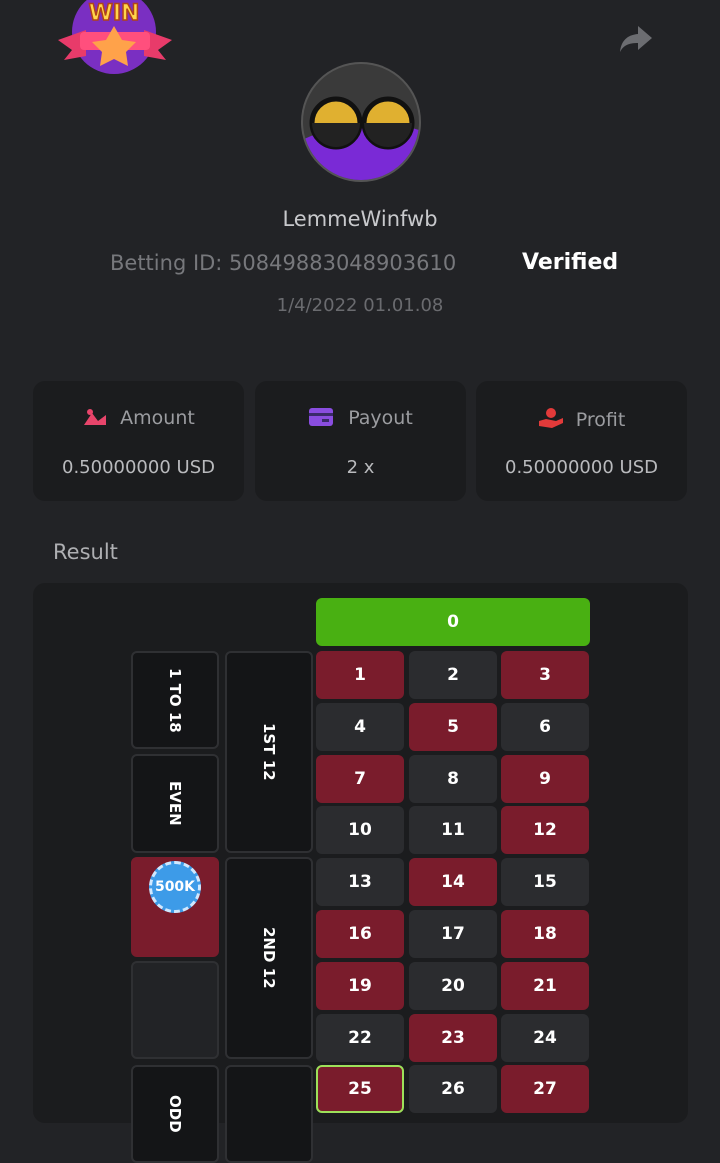 The height and width of the screenshot is (1163, 720). Describe the element at coordinates (545, 830) in the screenshot. I see `number-cell: 12` at that location.